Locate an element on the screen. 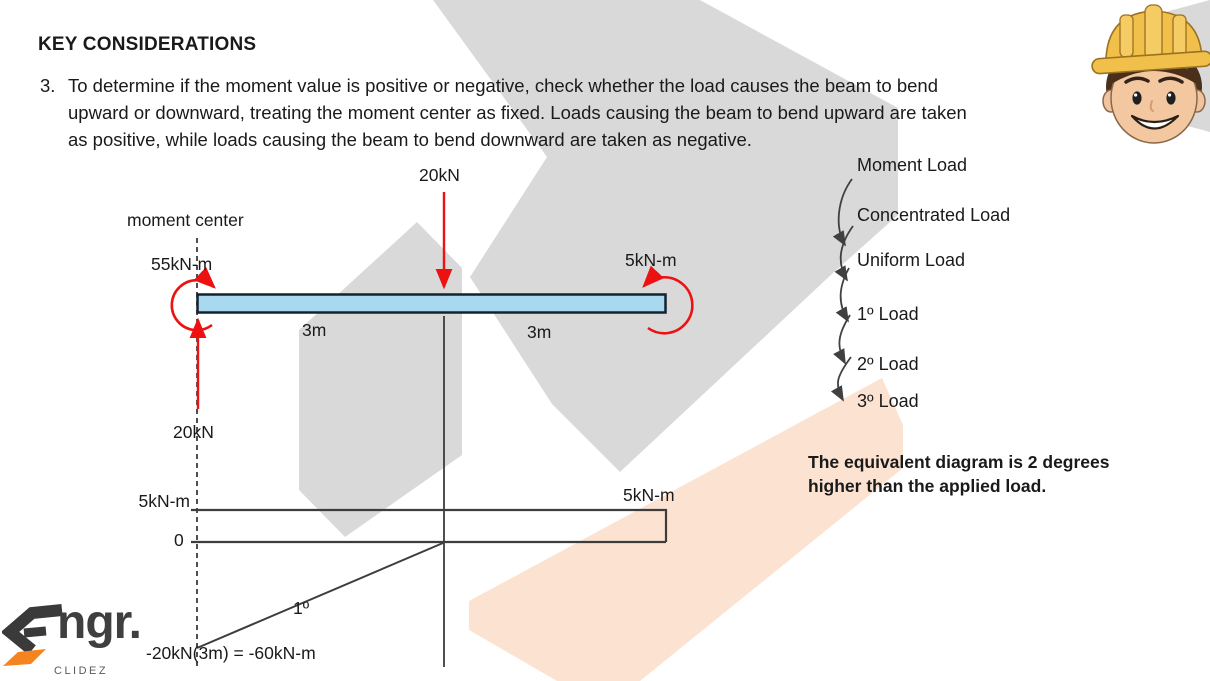  moment-center-label: moment center is located at coordinates (185, 220).